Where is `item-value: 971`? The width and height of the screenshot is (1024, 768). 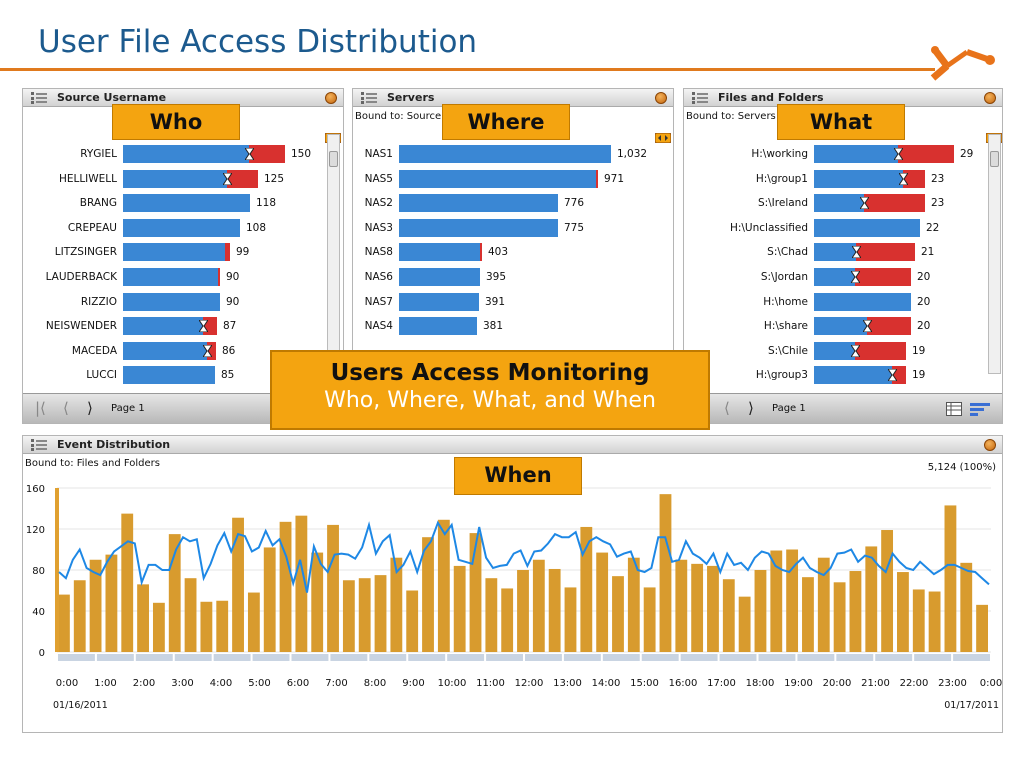 item-value: 971 is located at coordinates (614, 178).